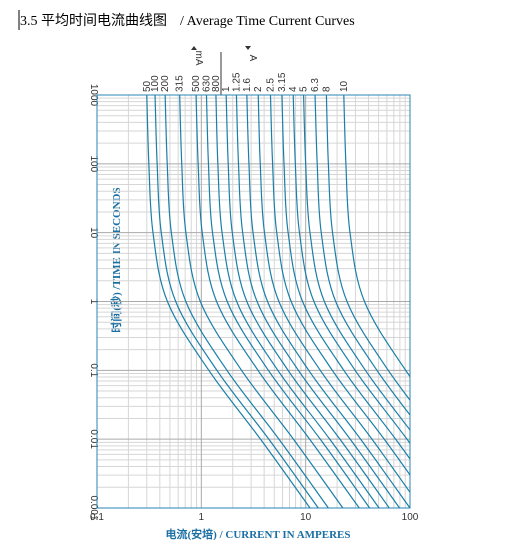 Image resolution: width=515 pixels, height=543 pixels. Describe the element at coordinates (97, 517) in the screenshot. I see `x-tick-label: 0.1` at that location.